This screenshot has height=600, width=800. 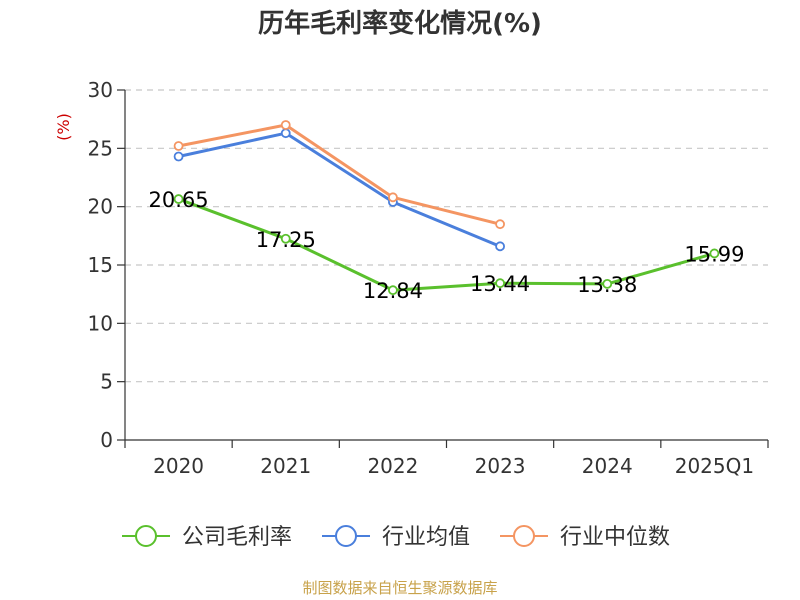 What do you see at coordinates (100, 207) in the screenshot?
I see `y-tick-label: 20` at bounding box center [100, 207].